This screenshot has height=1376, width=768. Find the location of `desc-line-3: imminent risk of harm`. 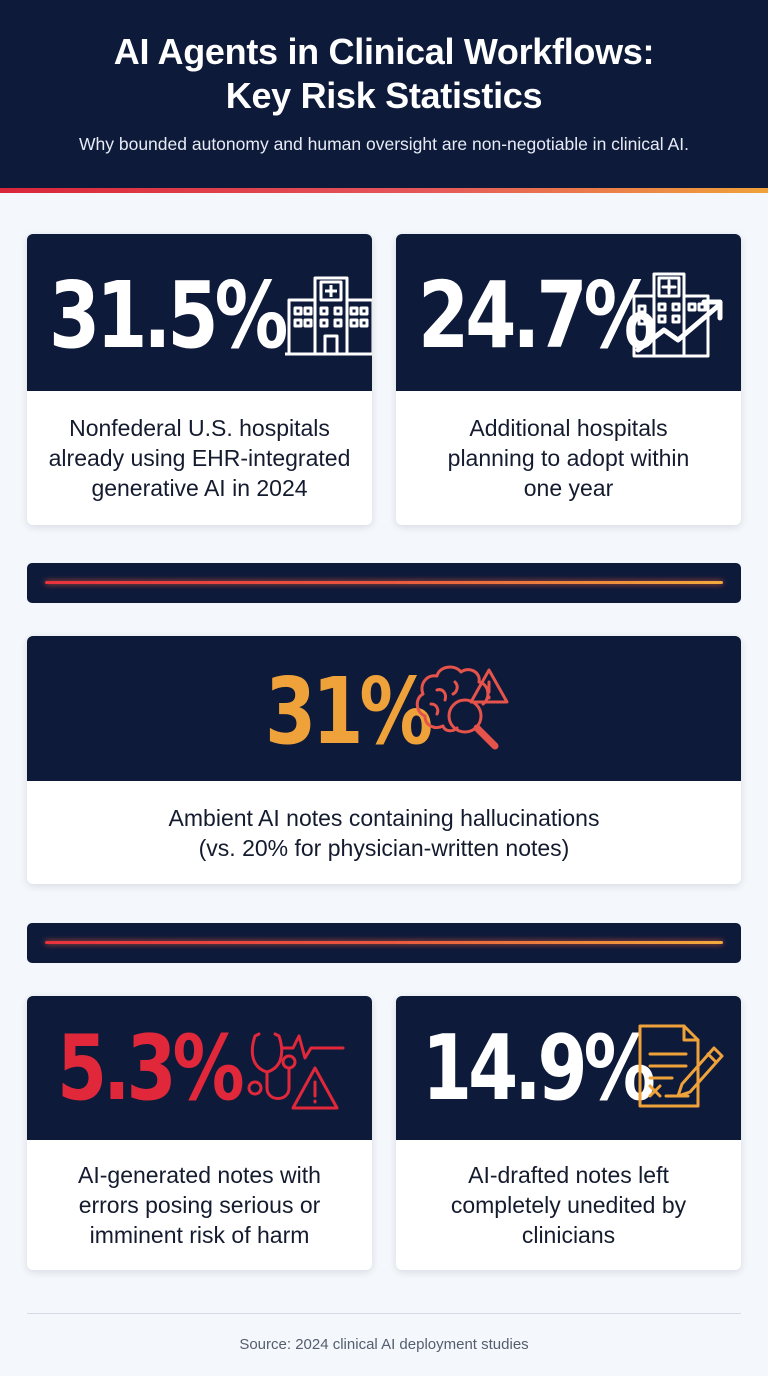

desc-line-3: imminent risk of harm is located at coordinates (199, 1235).